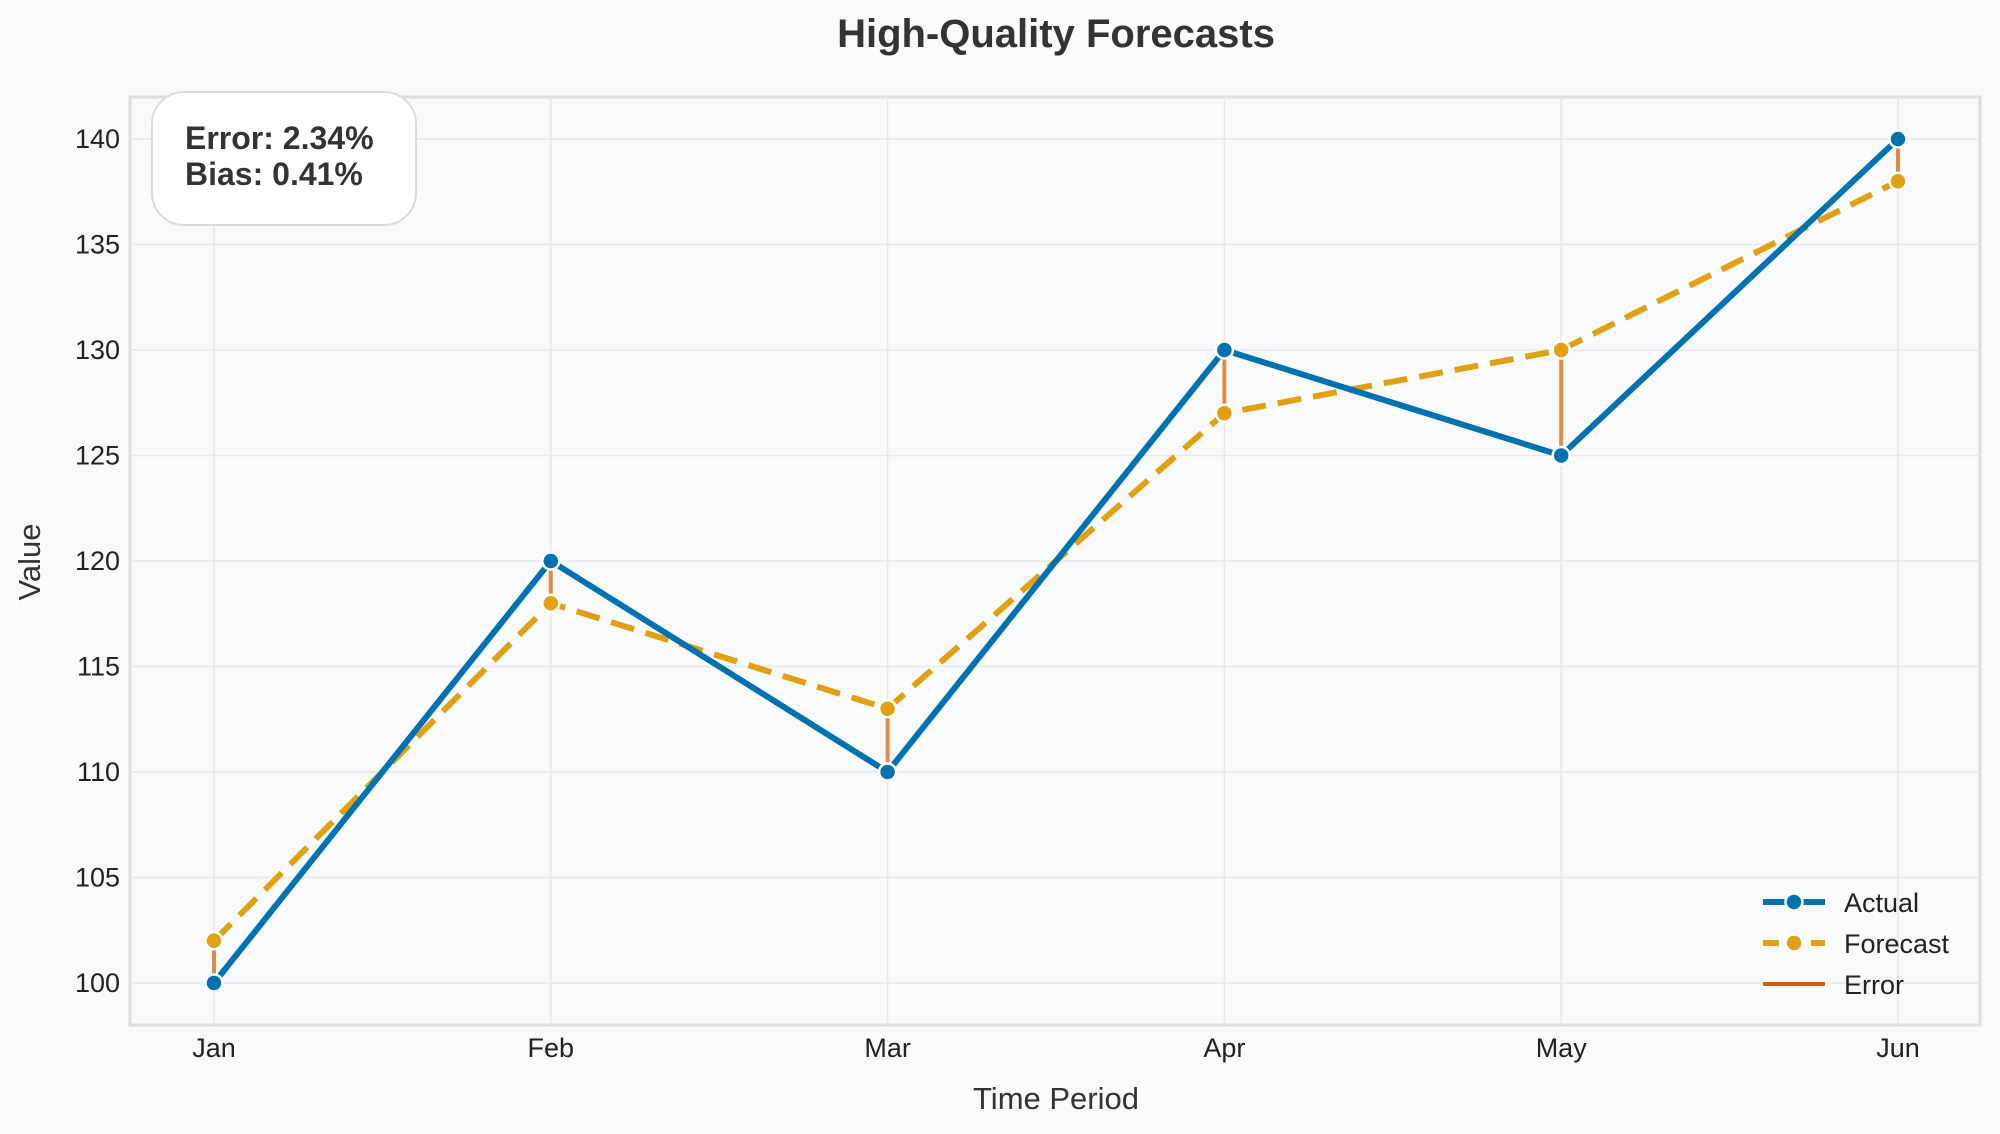 The width and height of the screenshot is (2000, 1134). I want to click on stats-bias-text: Bias: 0.41%, so click(274, 174).